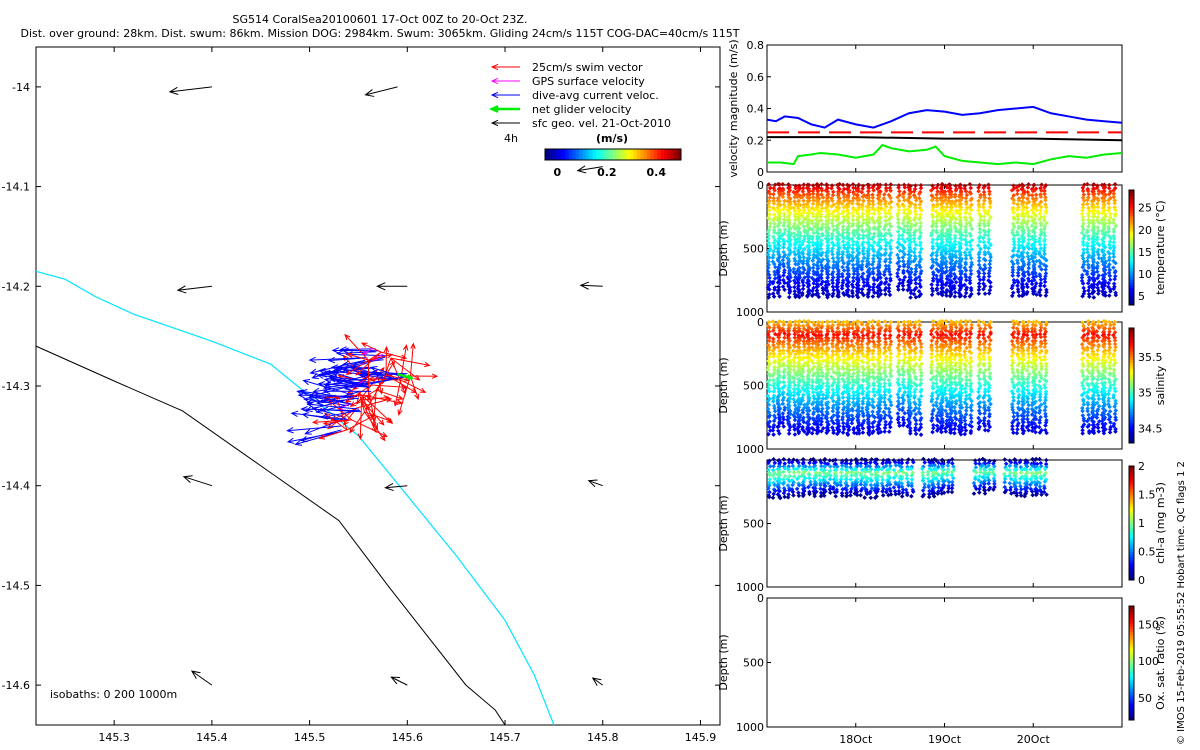  What do you see at coordinates (945, 154) in the screenshot?
I see `velocity-series-net` at bounding box center [945, 154].